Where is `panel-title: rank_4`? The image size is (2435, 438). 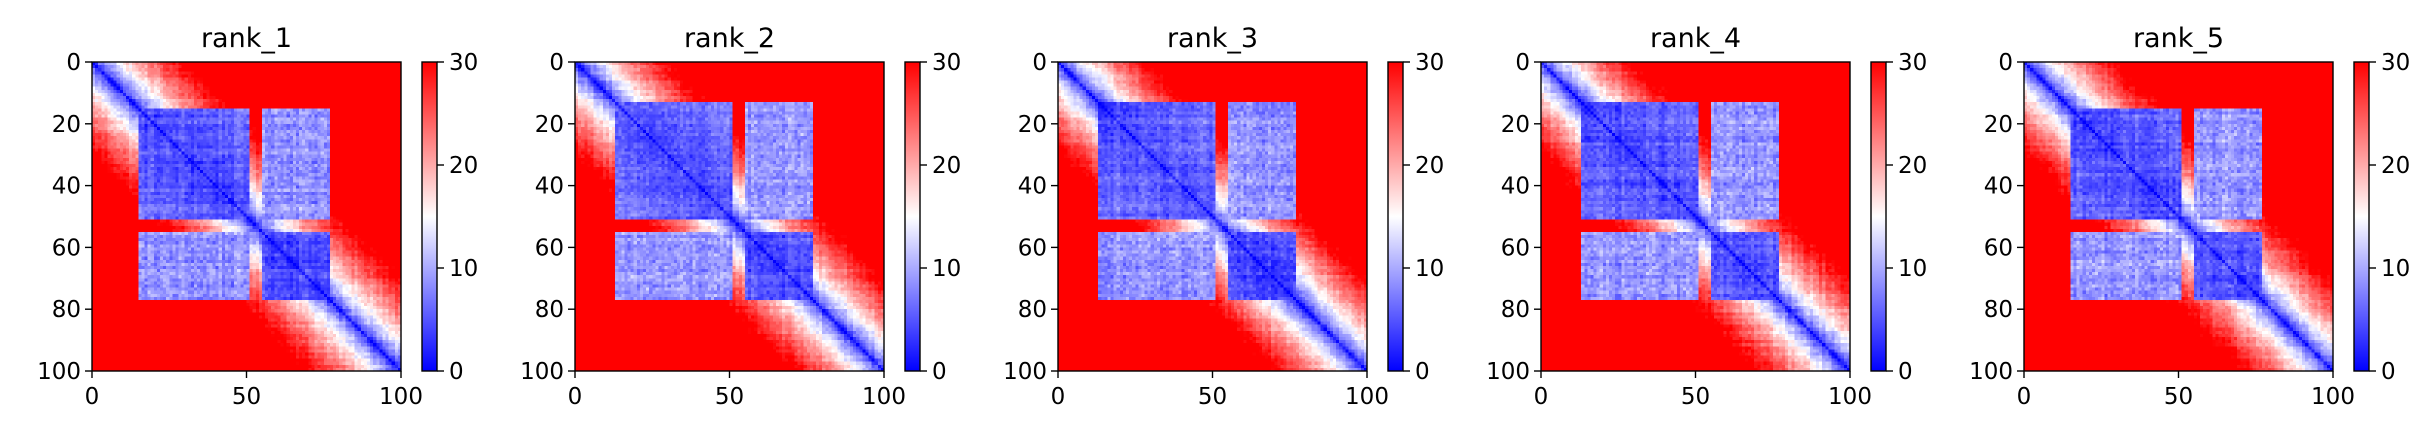 panel-title: rank_4 is located at coordinates (1695, 38).